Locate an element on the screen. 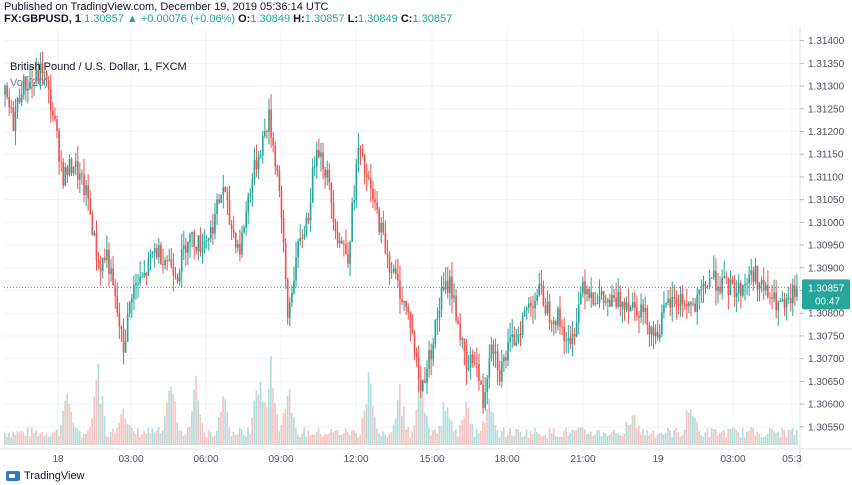 This screenshot has width=852, height=485. tradingview-brand: TradingView is located at coordinates (45, 476).